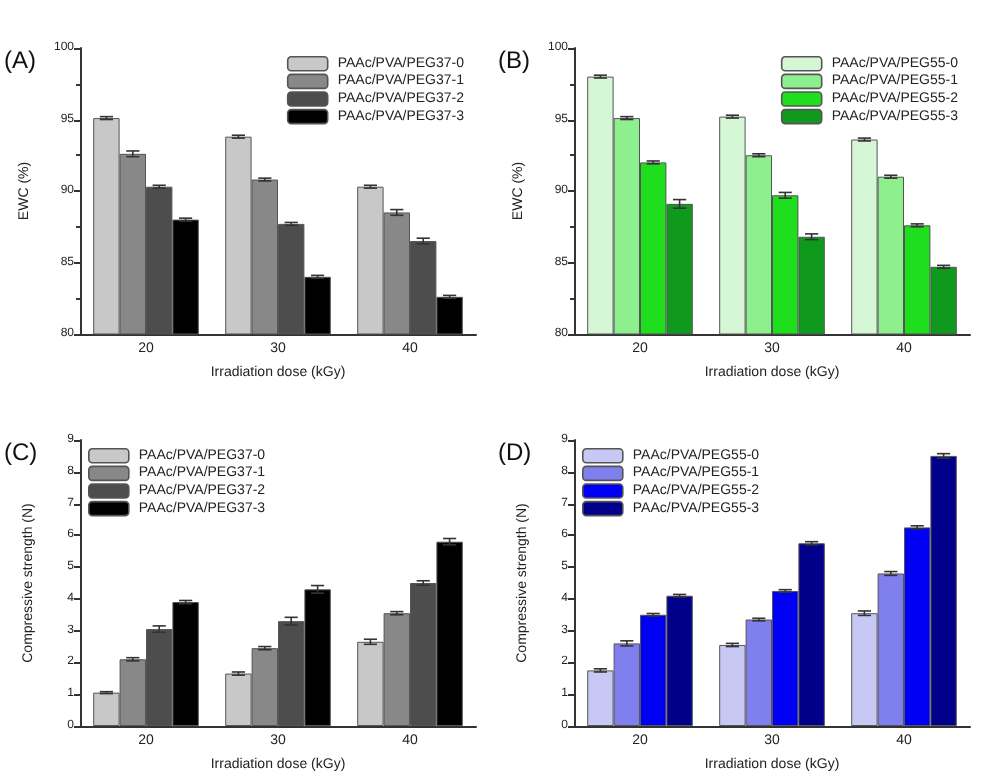 The image size is (986, 782). Describe the element at coordinates (21, 452) in the screenshot. I see `text: (C)` at that location.